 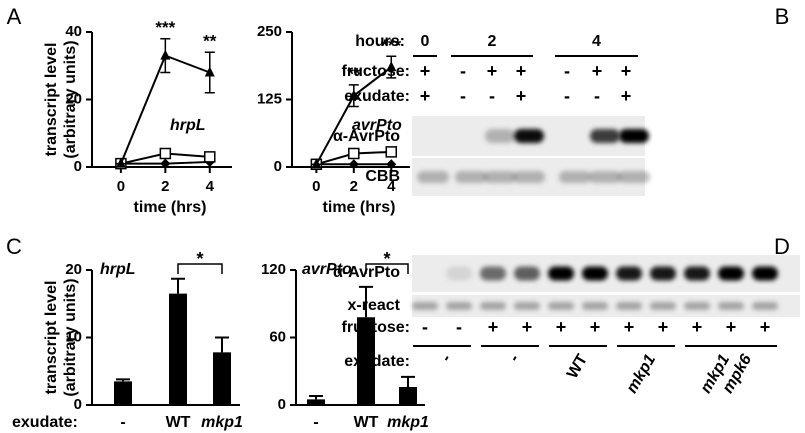 I want to click on y-tick-label: 60, so click(x=277, y=336).